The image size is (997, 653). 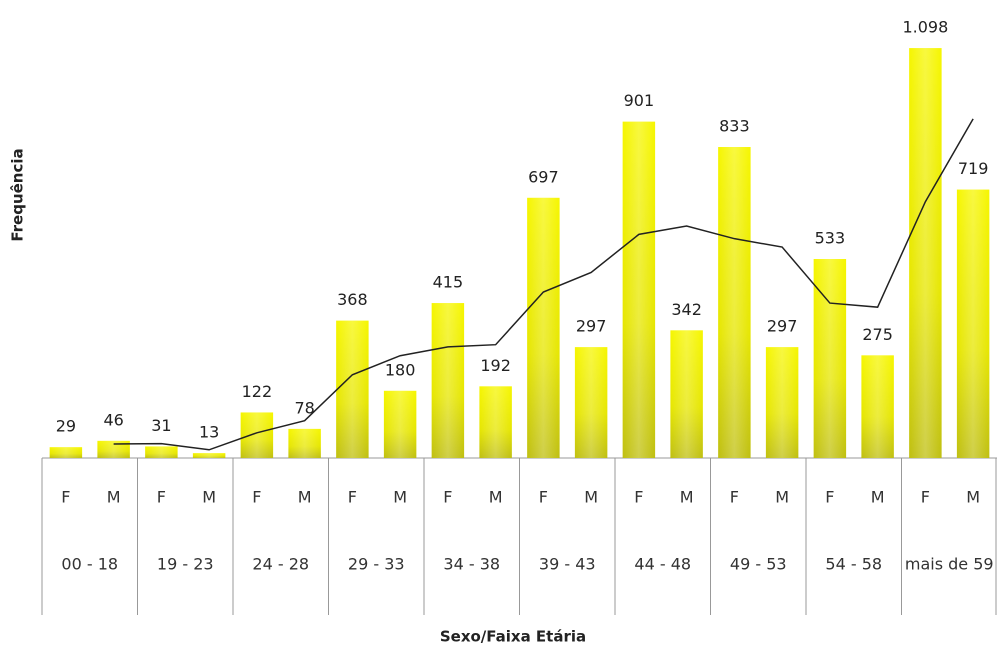 I want to click on data-label: 833, so click(x=734, y=126).